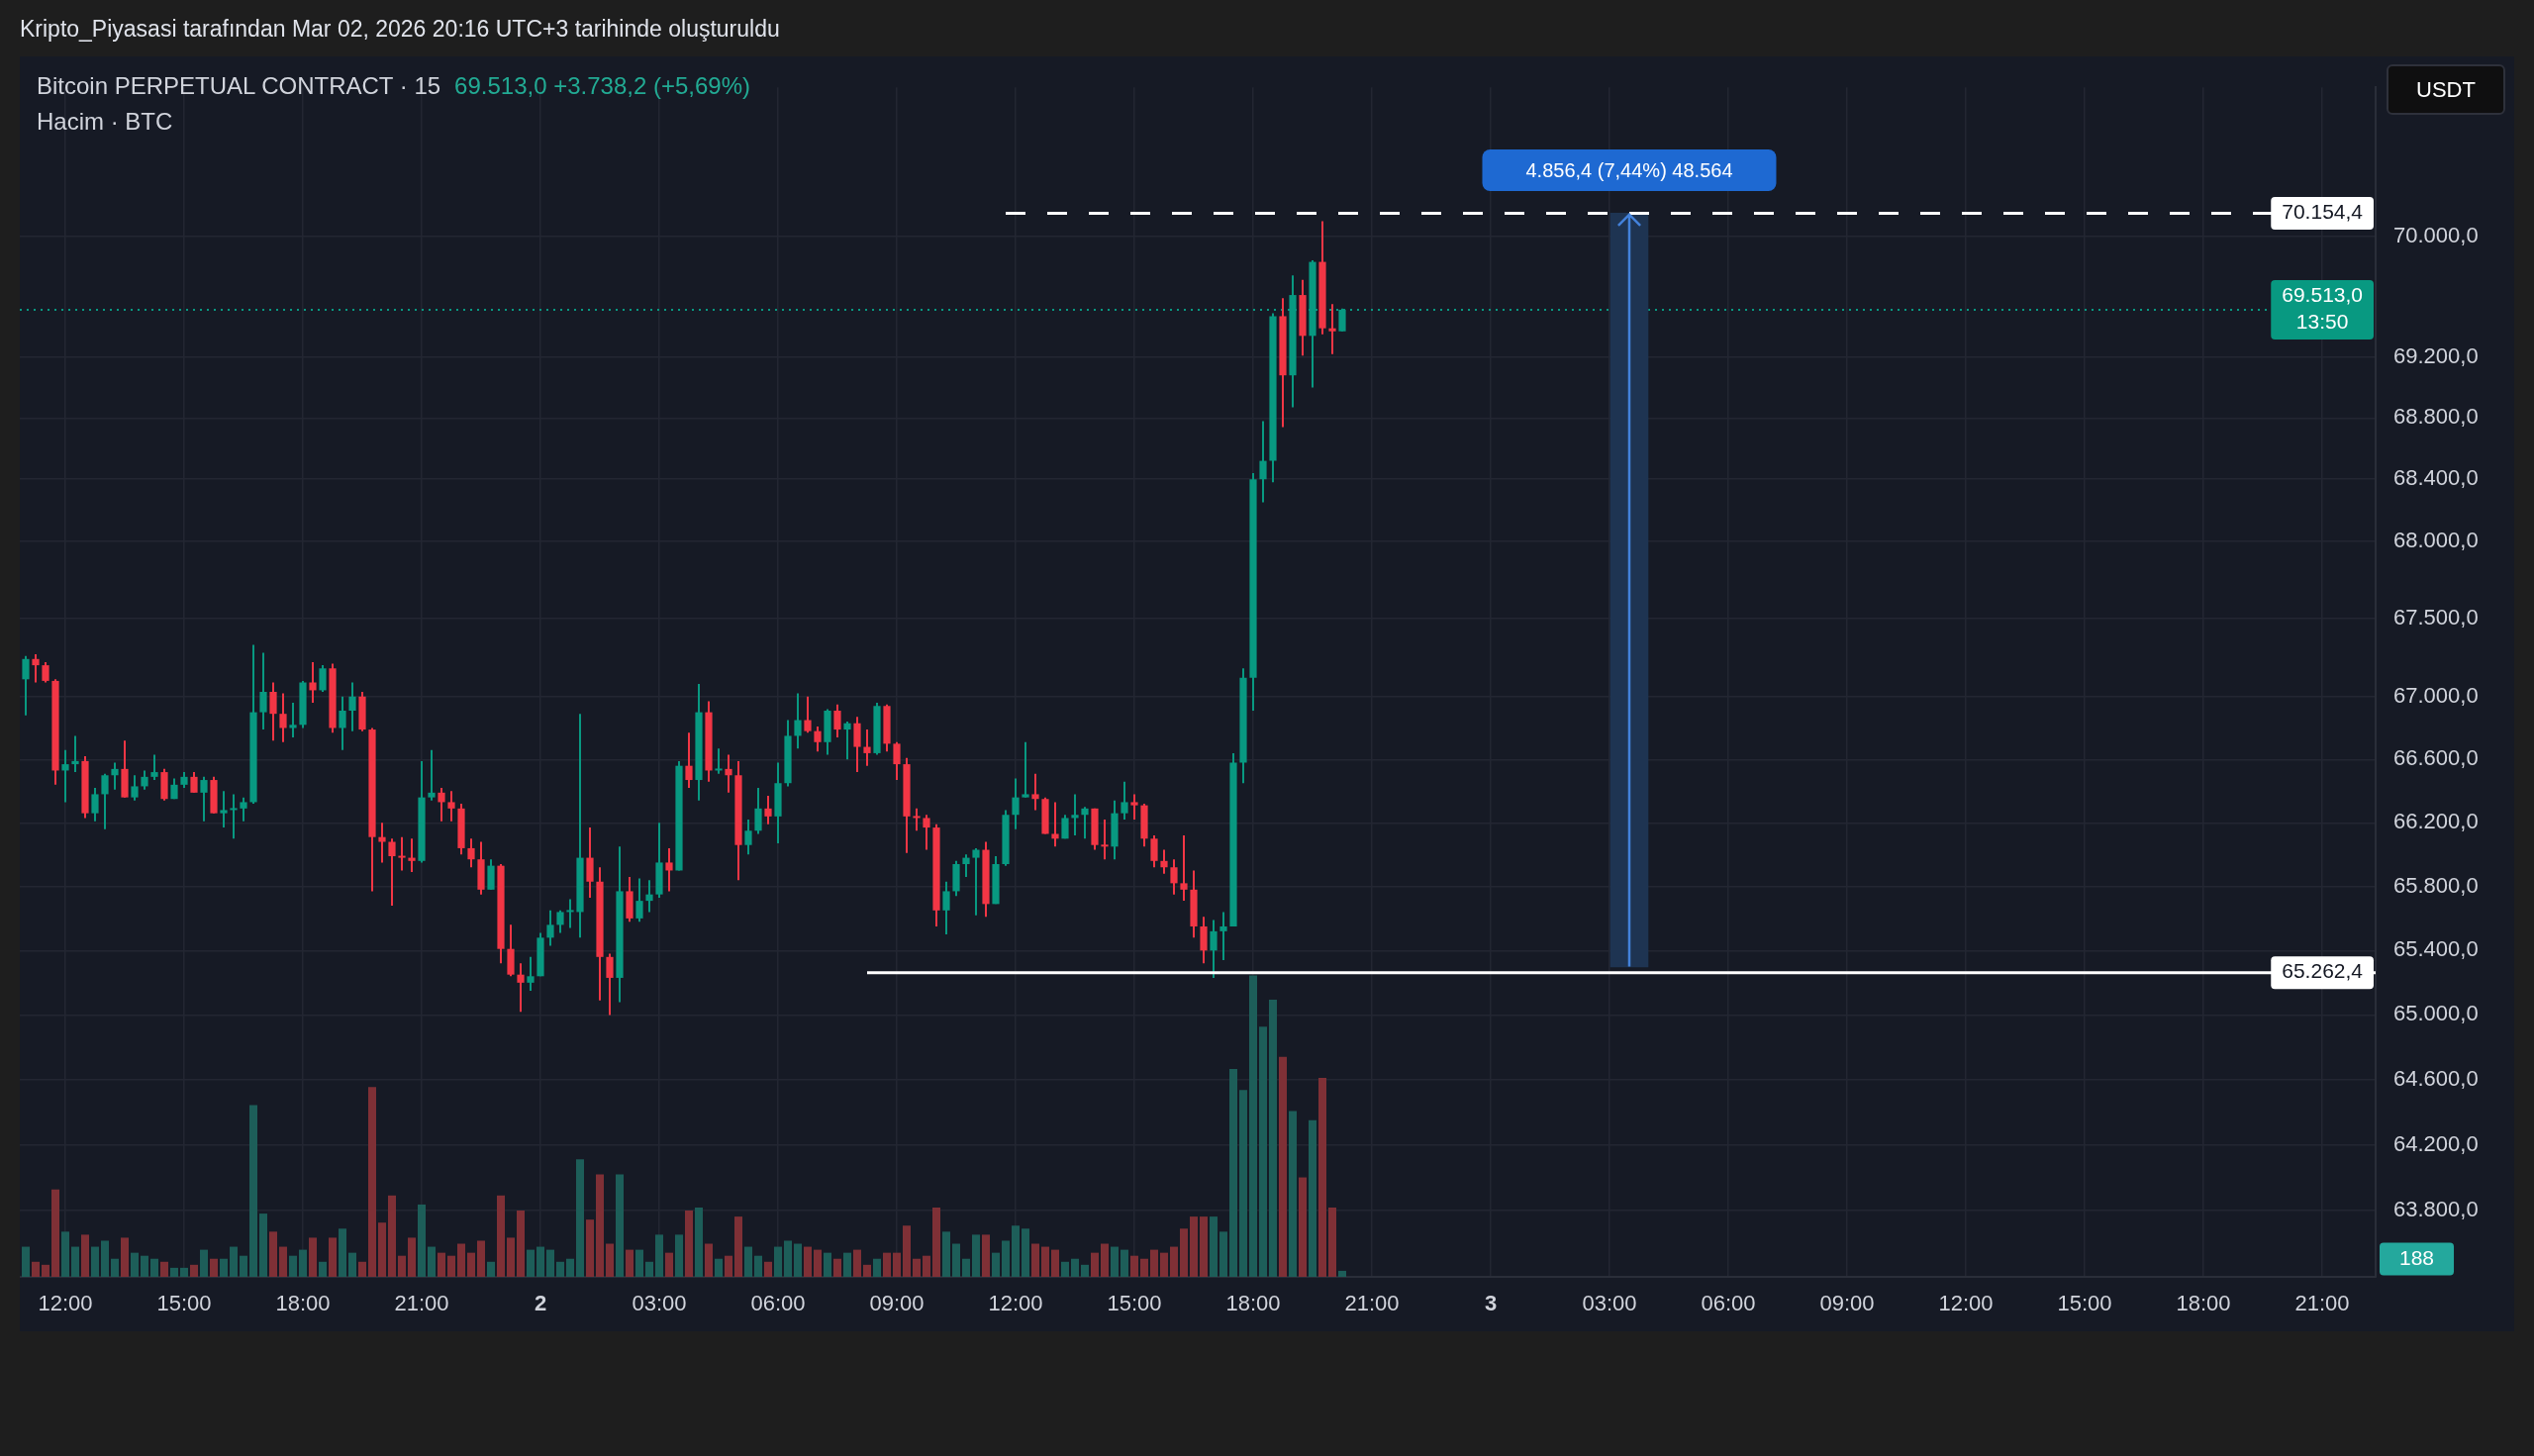 The image size is (2534, 1456). Describe the element at coordinates (2436, 758) in the screenshot. I see `y-tick-label: 66.600,0` at that location.